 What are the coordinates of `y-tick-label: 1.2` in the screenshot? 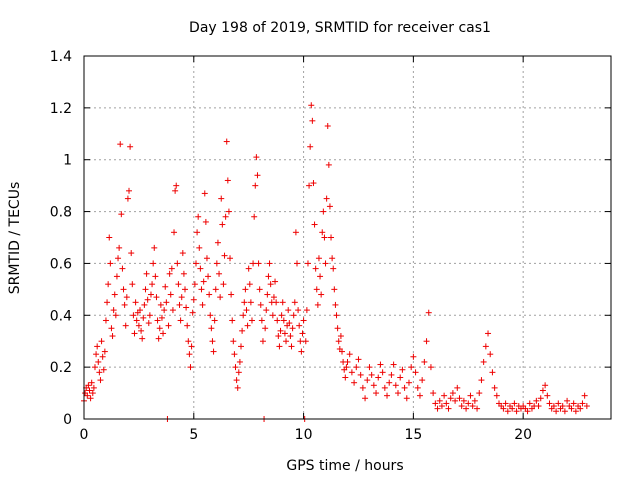 It's located at (61, 109).